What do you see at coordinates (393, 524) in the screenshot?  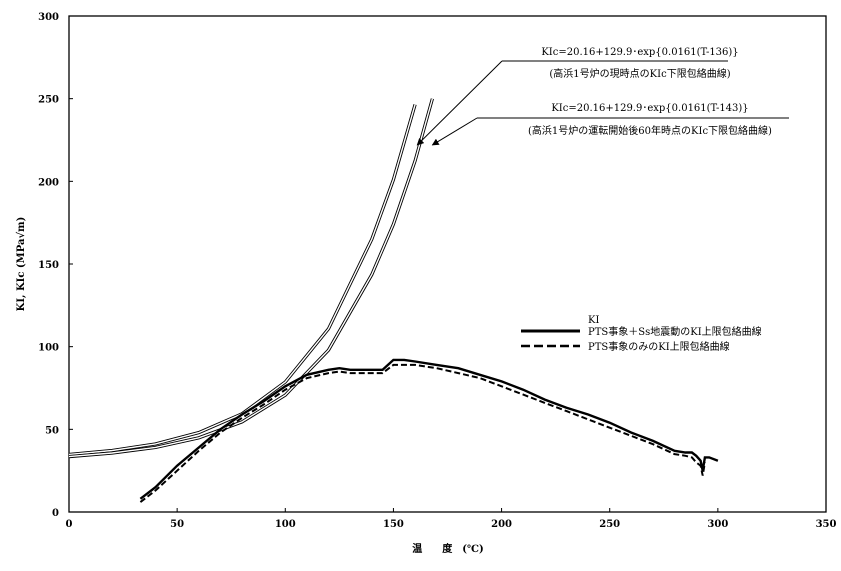 I see `x-tick-label: 150` at bounding box center [393, 524].